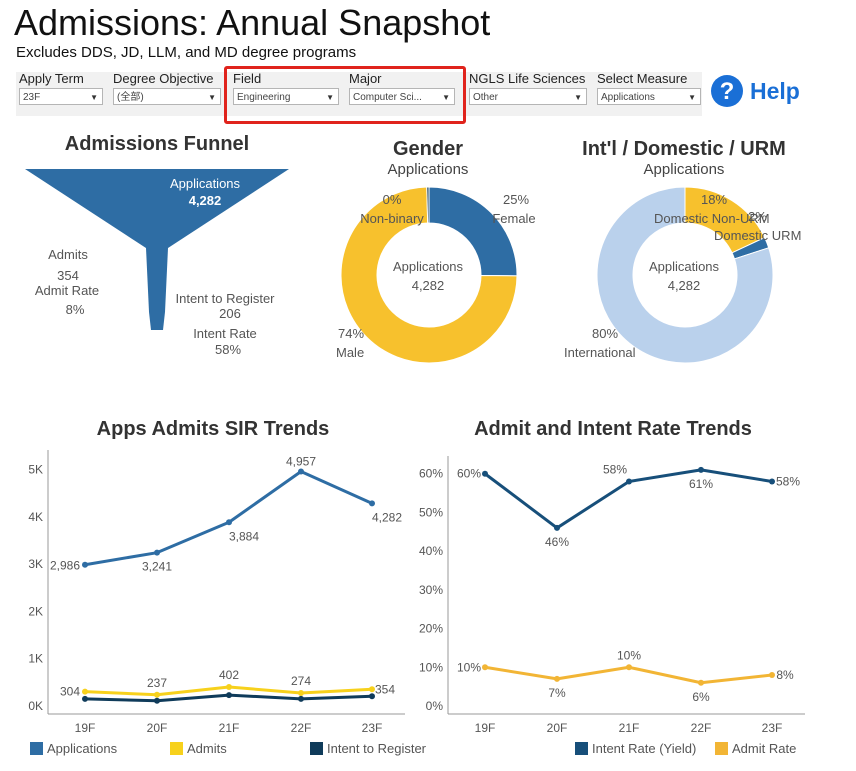  I want to click on funnel-intent-label: Intent to Register, so click(225, 298).